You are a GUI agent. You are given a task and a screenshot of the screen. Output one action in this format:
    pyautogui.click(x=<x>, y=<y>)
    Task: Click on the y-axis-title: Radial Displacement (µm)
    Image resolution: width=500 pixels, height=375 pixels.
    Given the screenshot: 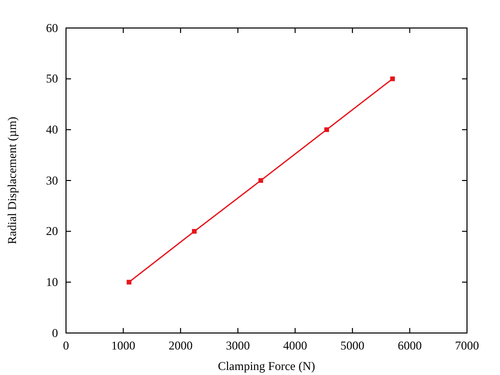 What is the action you would take?
    pyautogui.click(x=12, y=180)
    